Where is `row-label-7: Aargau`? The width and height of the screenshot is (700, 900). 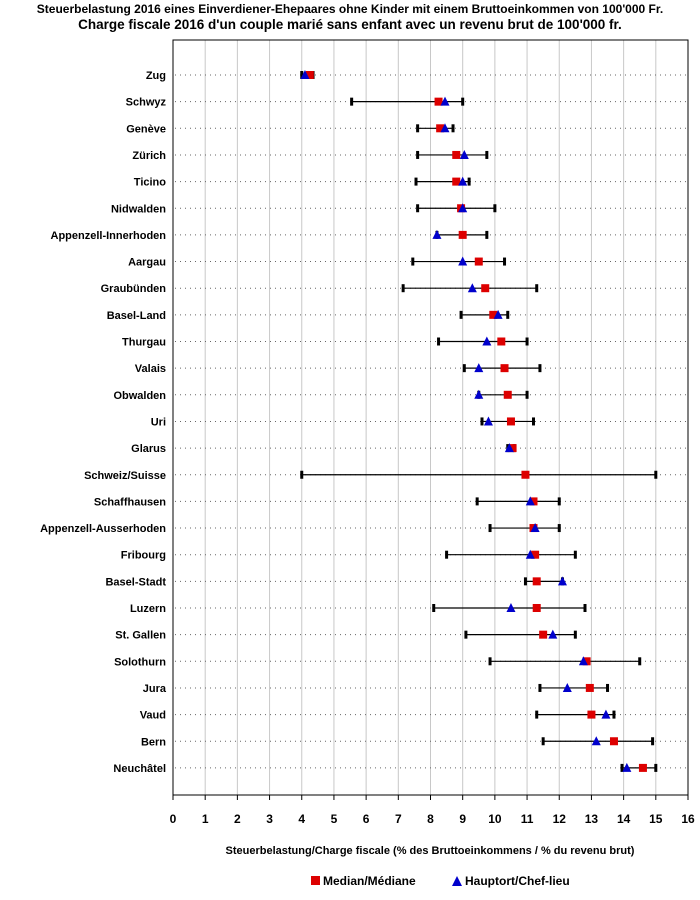
row-label-7: Aargau is located at coordinates (147, 263).